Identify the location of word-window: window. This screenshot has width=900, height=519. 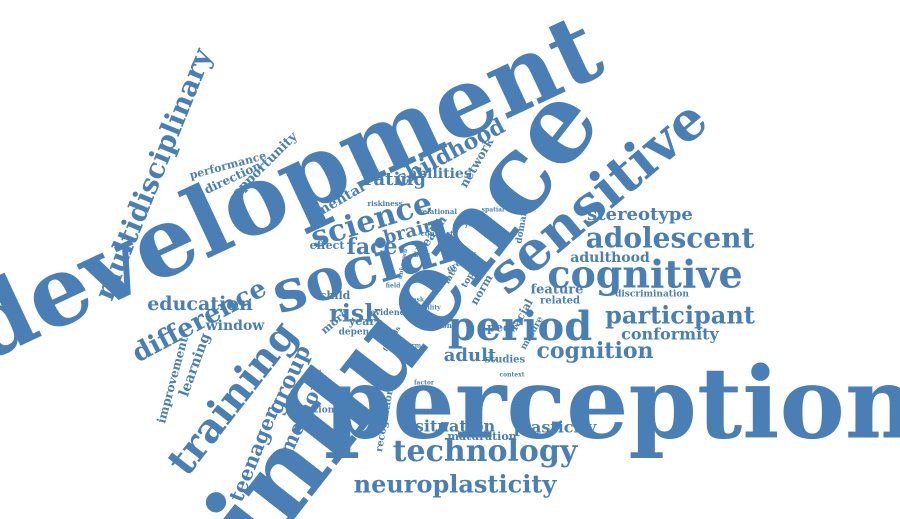
(235, 326).